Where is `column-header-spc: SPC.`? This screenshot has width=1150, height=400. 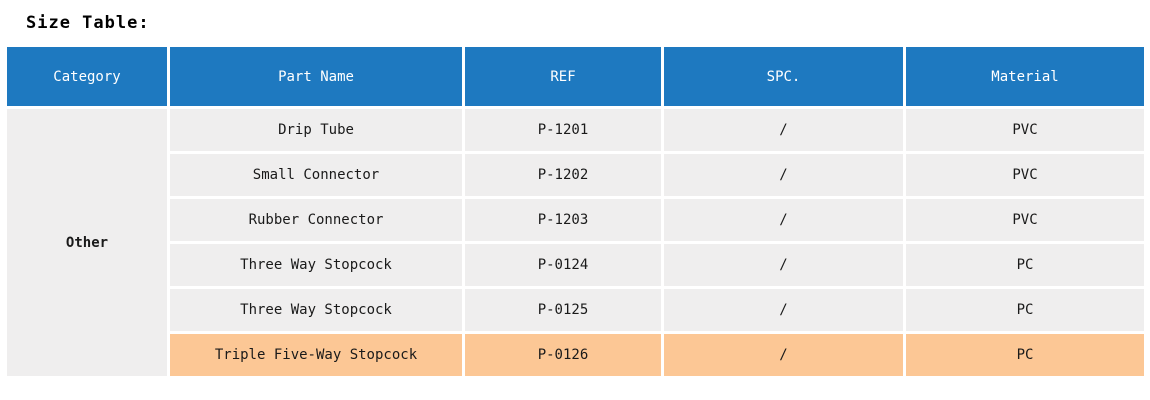 column-header-spc: SPC. is located at coordinates (783, 76).